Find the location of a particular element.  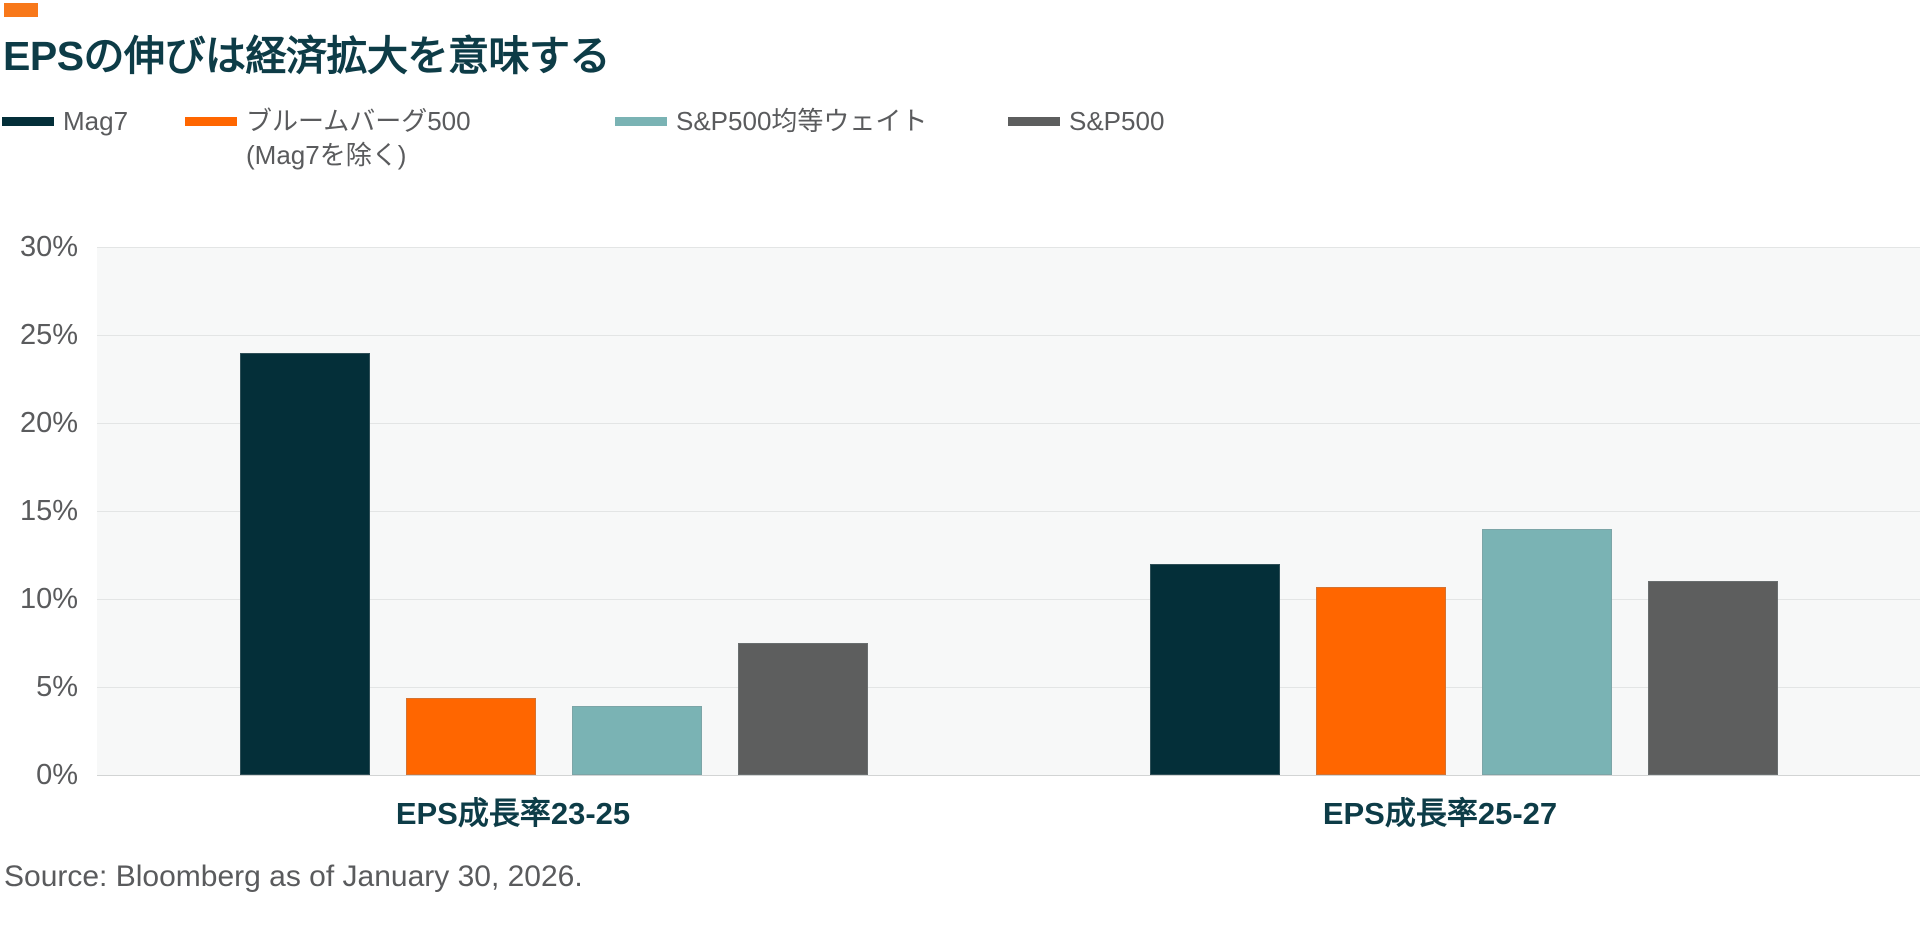

gridline-30% is located at coordinates (1008, 247).